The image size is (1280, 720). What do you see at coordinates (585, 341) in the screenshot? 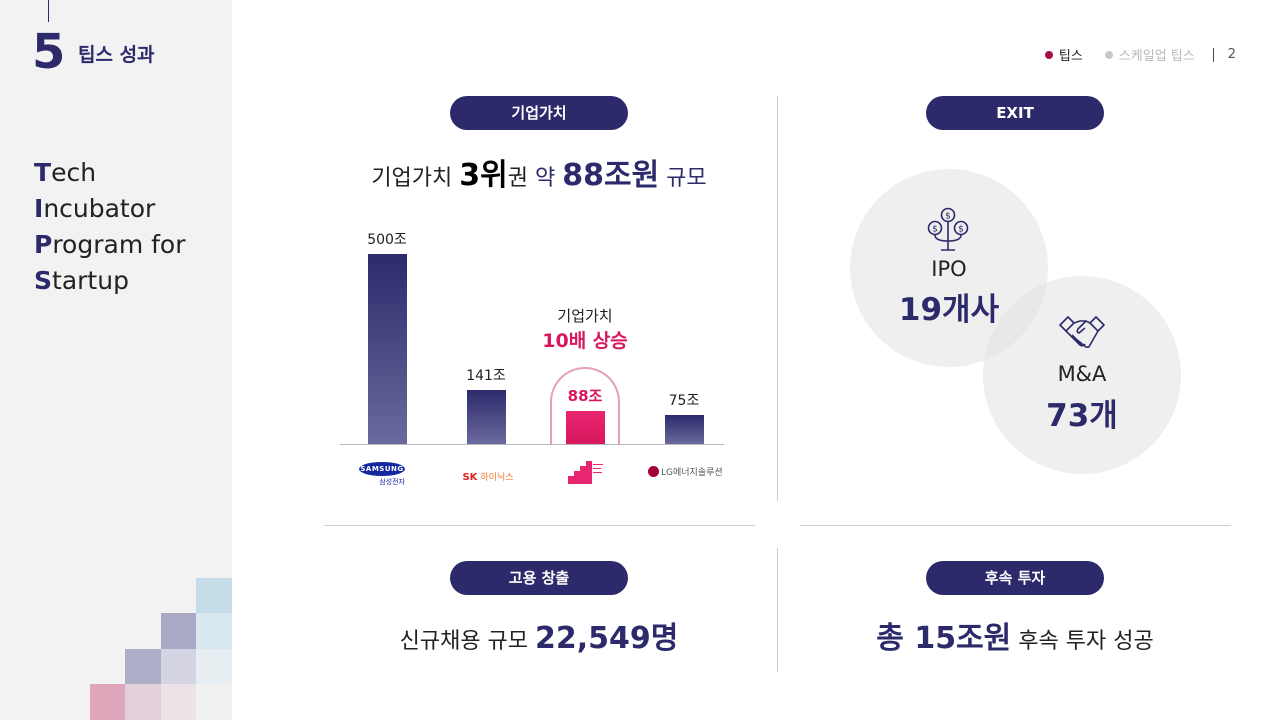
I see `growth-annotation-value: 10배 상승` at bounding box center [585, 341].